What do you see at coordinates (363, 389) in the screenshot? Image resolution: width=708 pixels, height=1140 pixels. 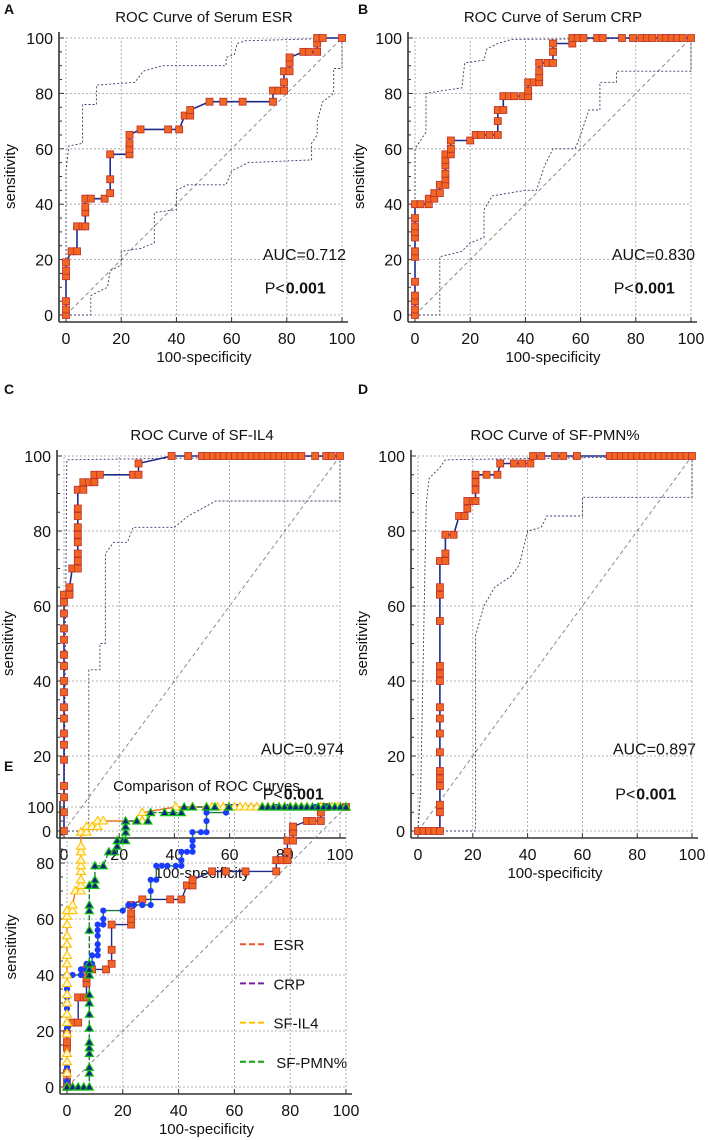 I see `panel-label: D` at bounding box center [363, 389].